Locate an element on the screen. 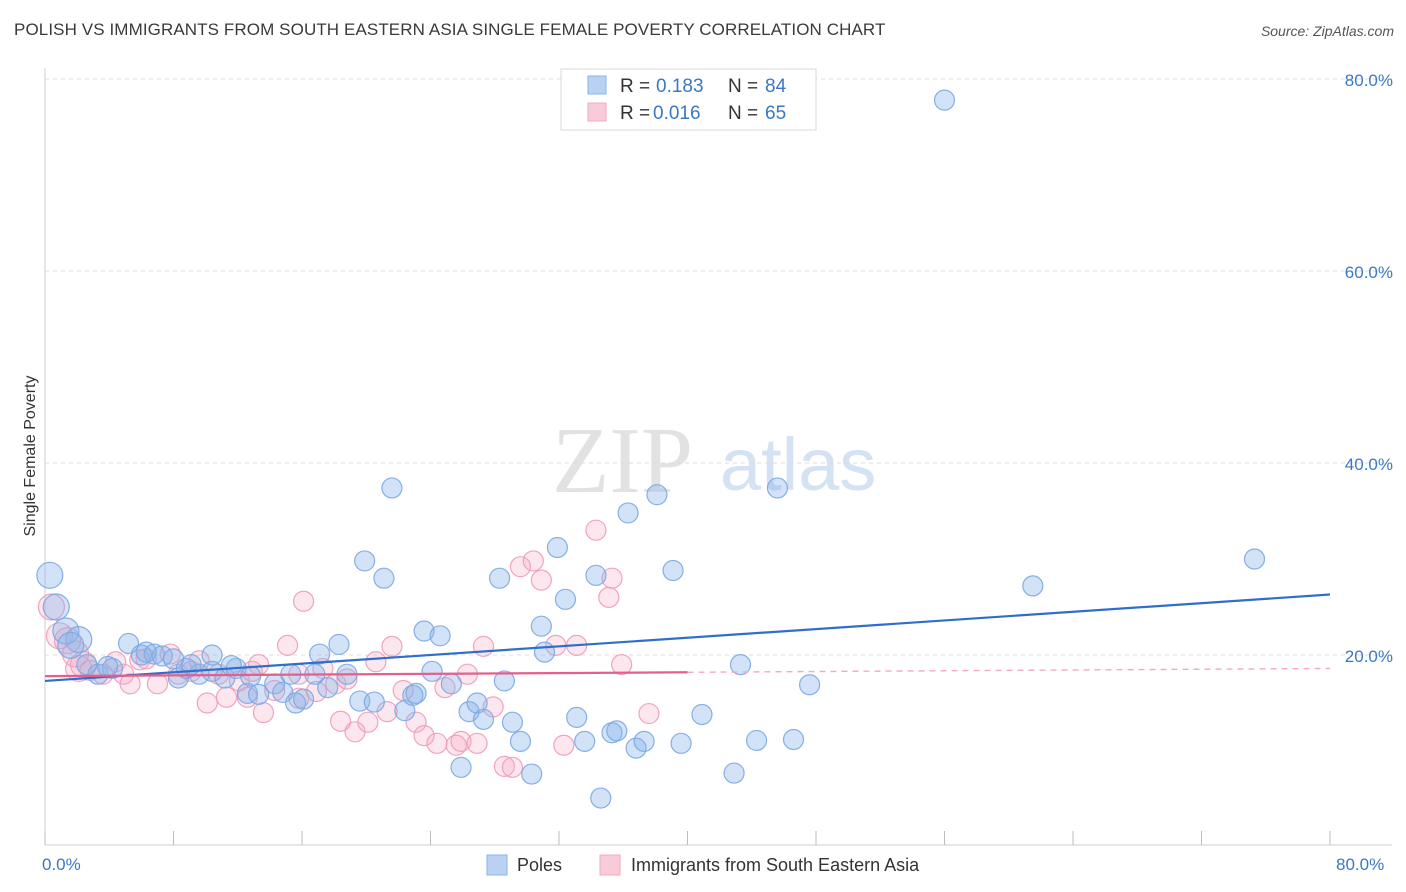 The image size is (1406, 892). trend-line-poles is located at coordinates (687, 638).